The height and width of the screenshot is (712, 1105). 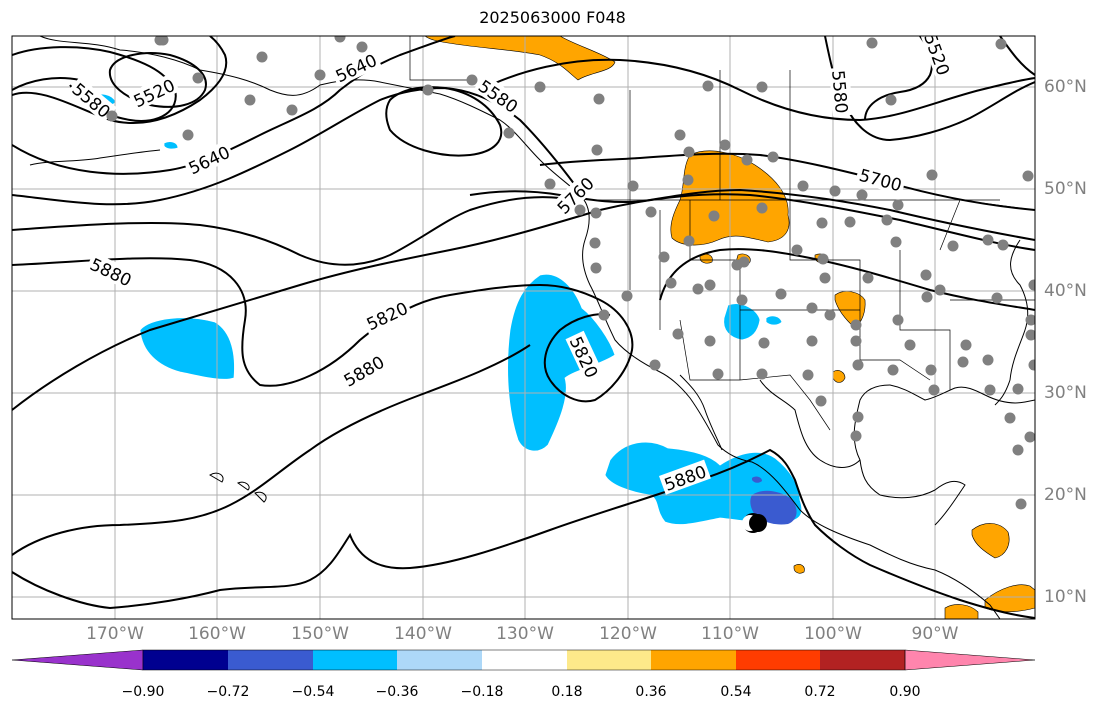 I want to click on colorbar, so click(x=523, y=660).